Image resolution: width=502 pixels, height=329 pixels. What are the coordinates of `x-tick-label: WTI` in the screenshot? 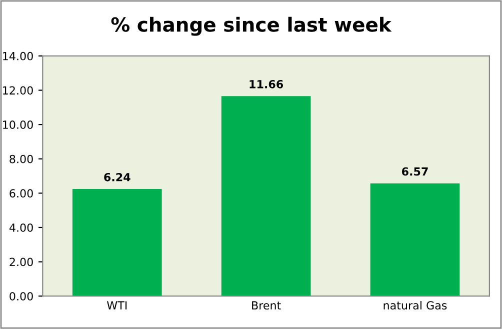 It's located at (116, 305).